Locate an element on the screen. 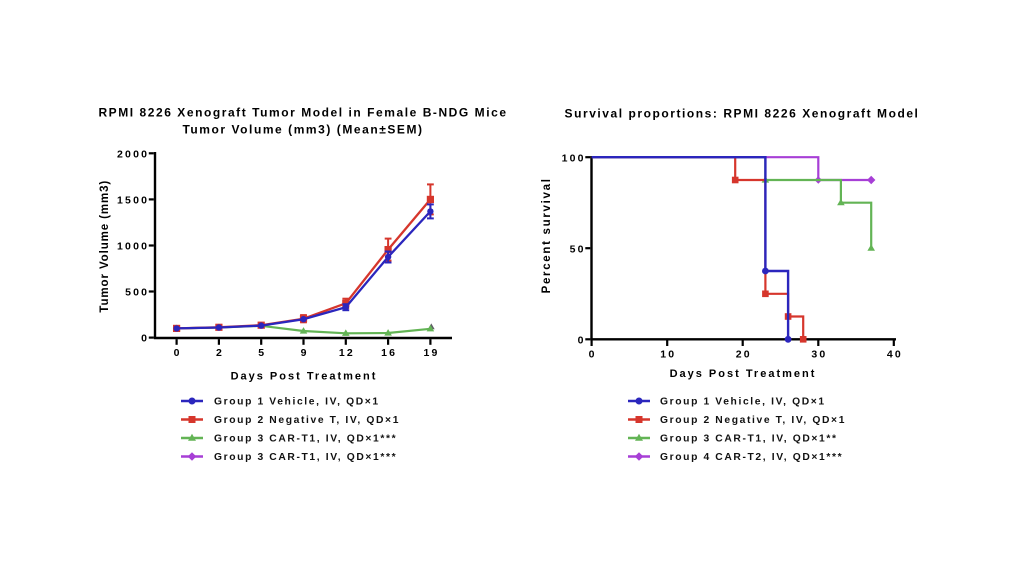  svg-text: 40 is located at coordinates (895, 355).